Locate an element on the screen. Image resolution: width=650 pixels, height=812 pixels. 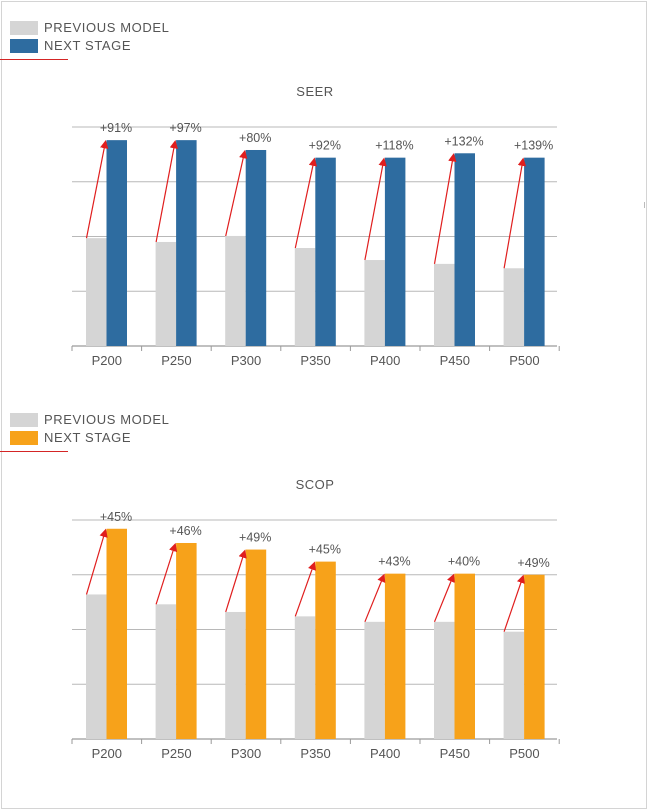
scop-percent-label-p500: +49% is located at coordinates (533, 563).